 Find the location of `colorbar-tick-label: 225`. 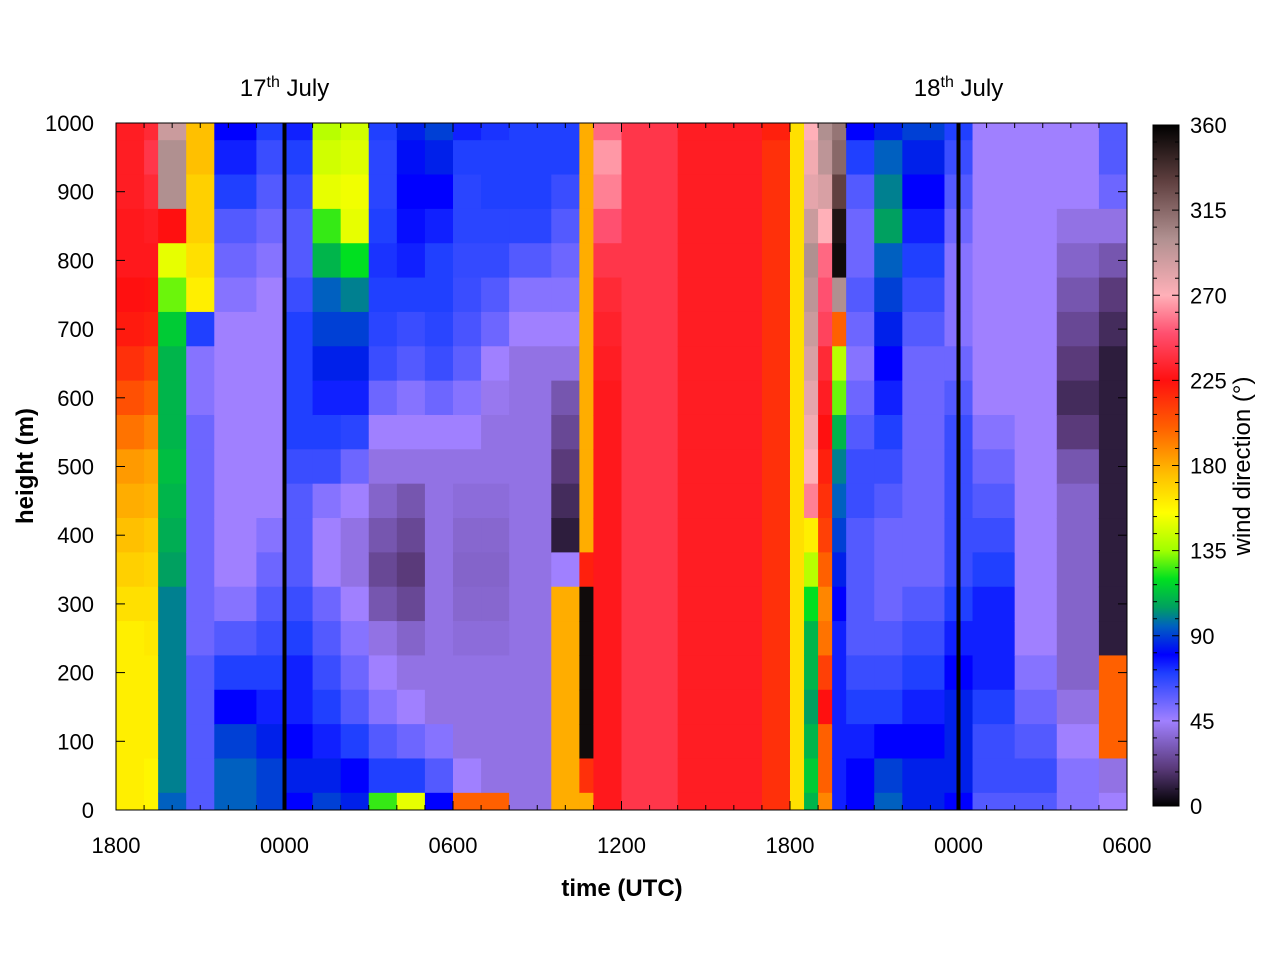

colorbar-tick-label: 225 is located at coordinates (1208, 380).